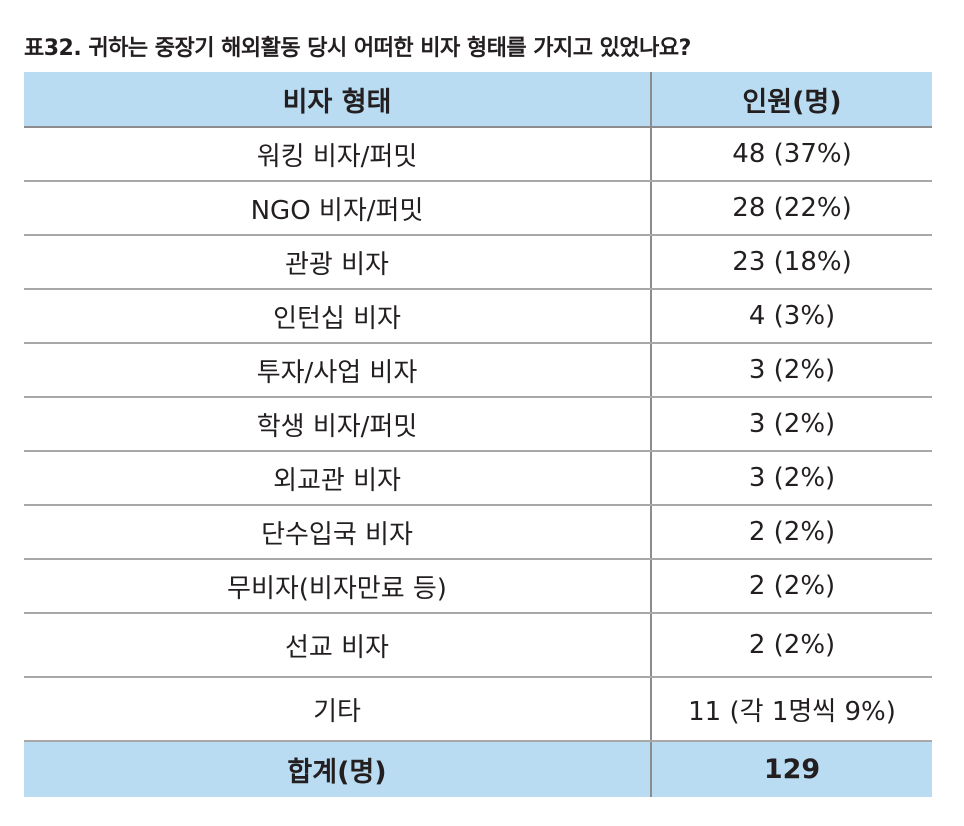  Describe the element at coordinates (791, 769) in the screenshot. I see `total-value: 129` at that location.